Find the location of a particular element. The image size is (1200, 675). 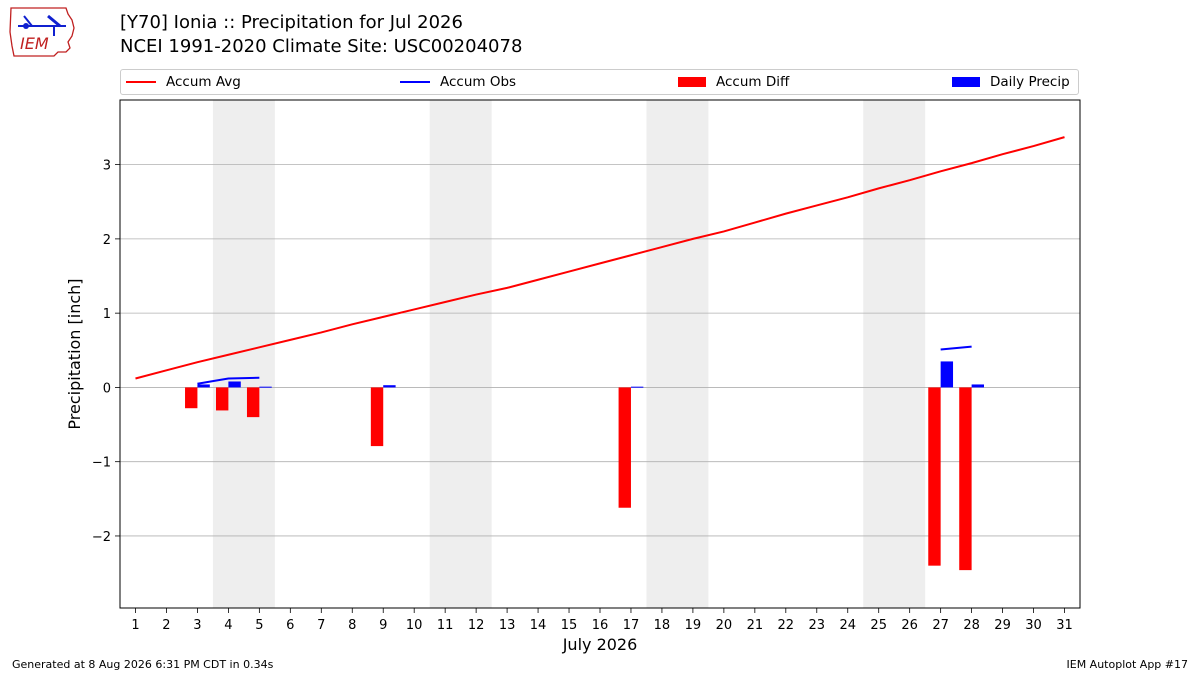

x-tick-label: 1 is located at coordinates (135, 625).